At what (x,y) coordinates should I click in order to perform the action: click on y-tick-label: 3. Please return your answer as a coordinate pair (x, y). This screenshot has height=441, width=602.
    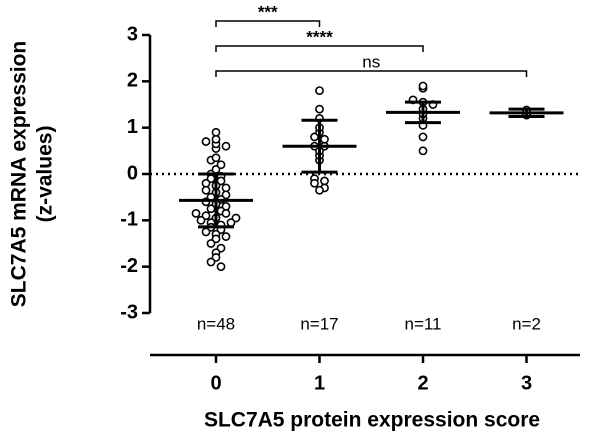
    Looking at the image, I should click on (132, 34).